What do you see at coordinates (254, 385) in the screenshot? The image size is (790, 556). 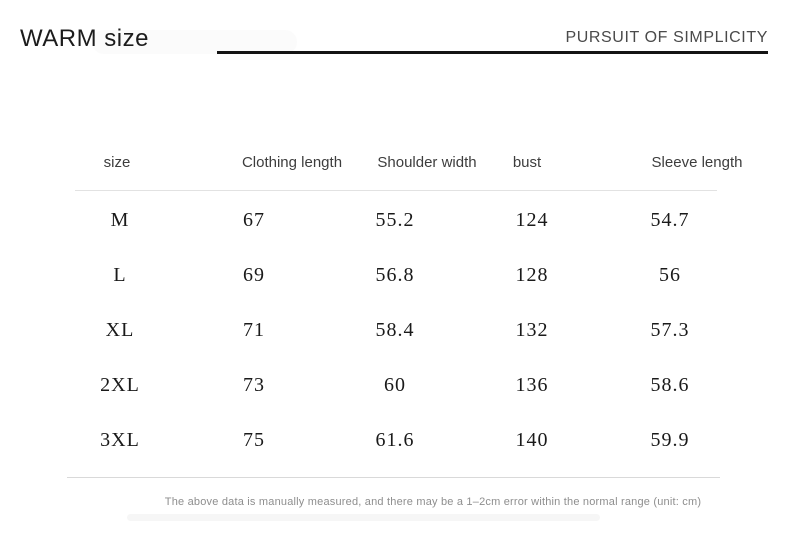 I see `cell-clothing-length: 73` at bounding box center [254, 385].